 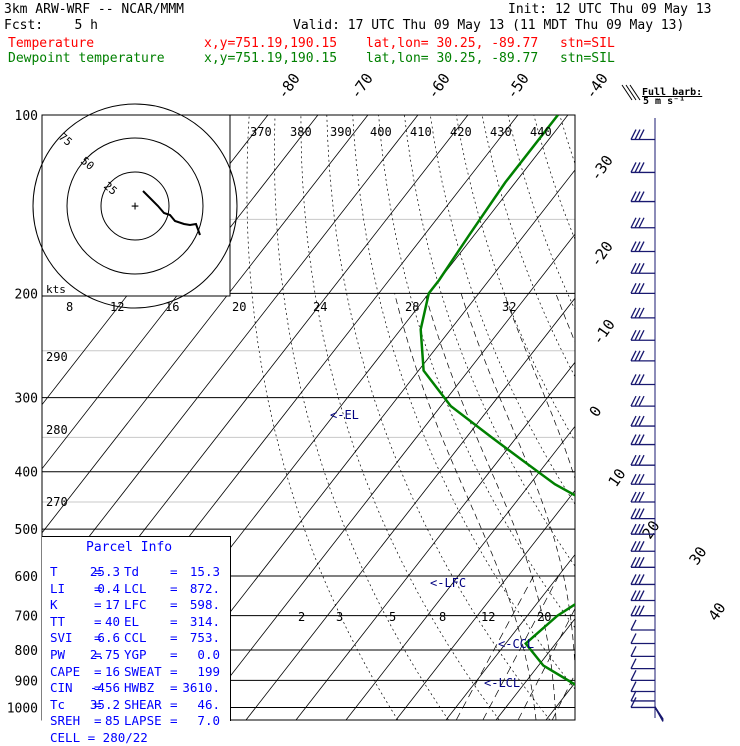 I want to click on isotherm-label: -10, so click(x=604, y=332).